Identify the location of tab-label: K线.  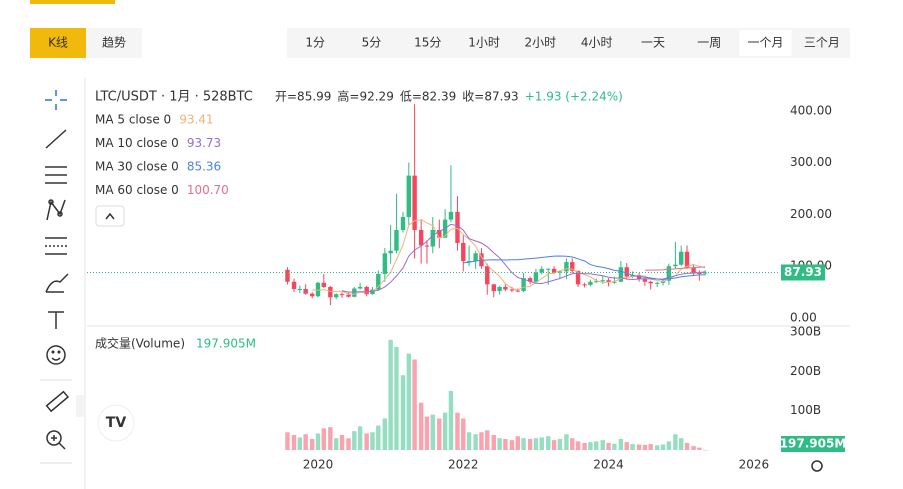
(58, 43).